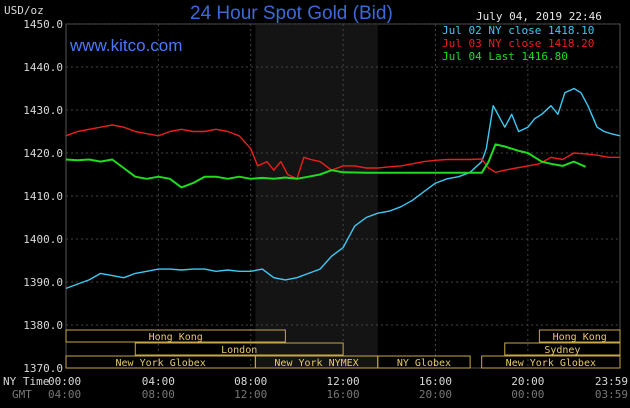  I want to click on x-tick-label-gmt: 12:00, so click(250, 394).